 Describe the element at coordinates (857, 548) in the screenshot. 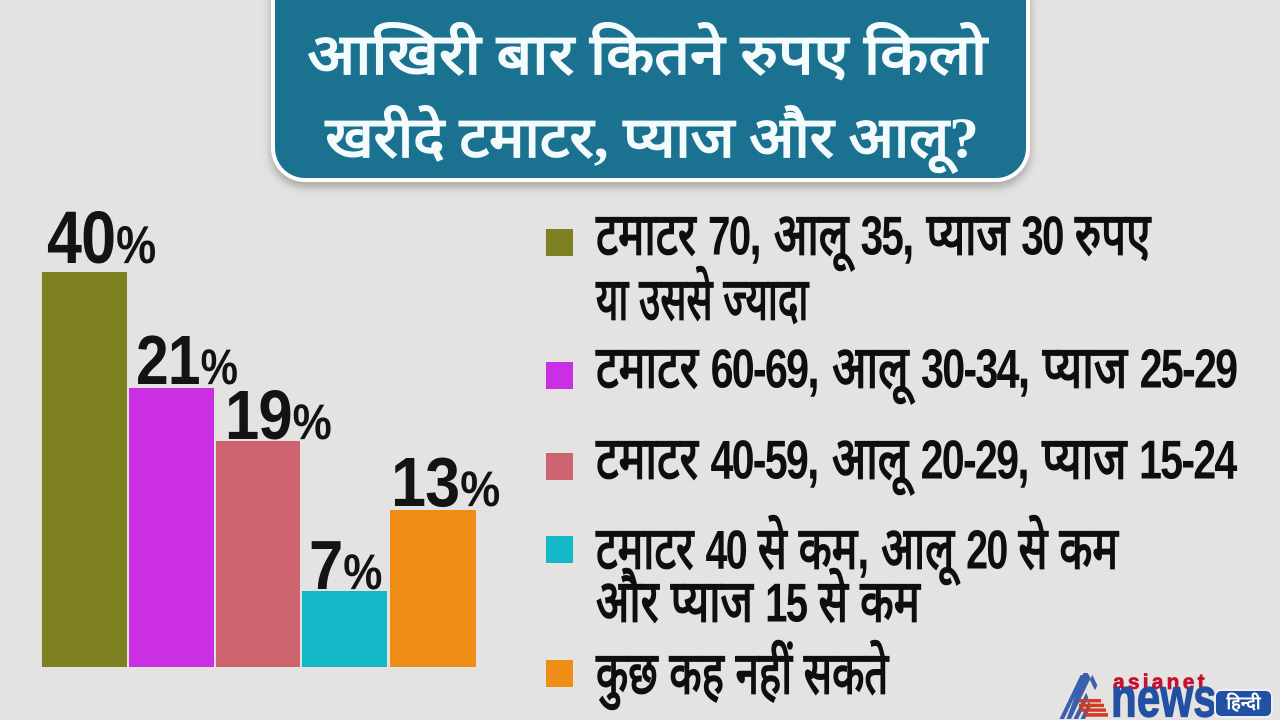

I see `legend-label-line: टमाटर 40 से कम, आलू 20 से कम` at that location.